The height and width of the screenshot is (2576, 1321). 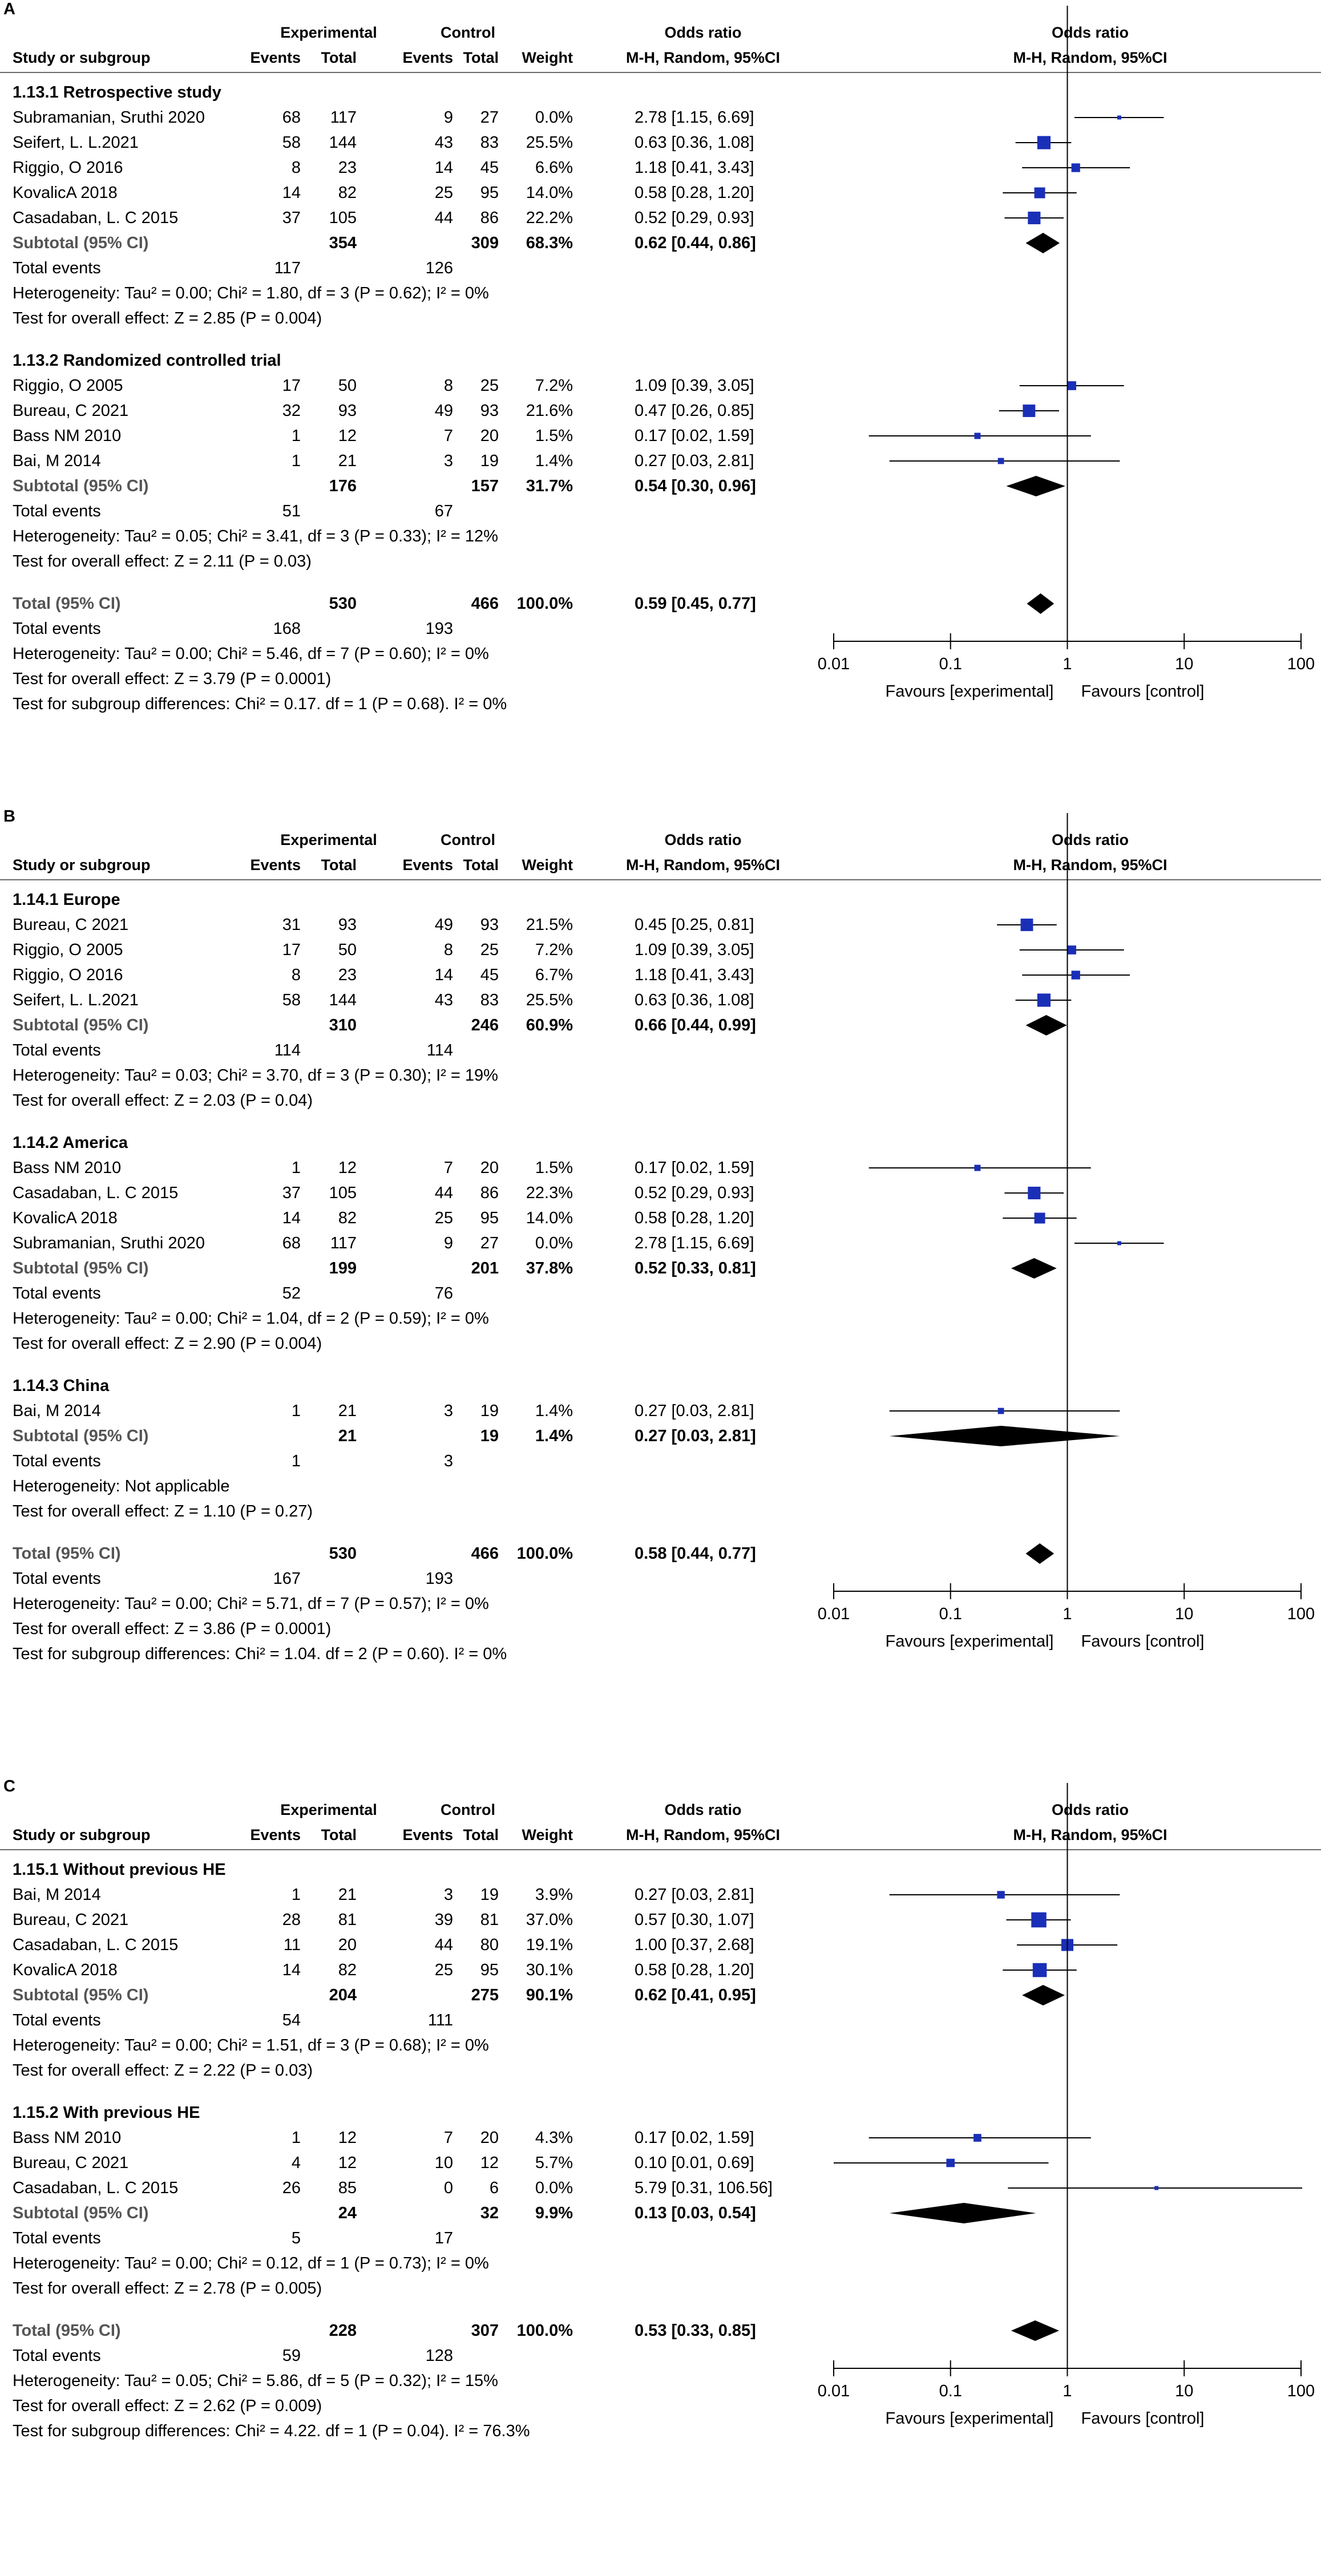 I want to click on study-or-ci: 0.52 [0.29, 0.93], so click(x=694, y=218).